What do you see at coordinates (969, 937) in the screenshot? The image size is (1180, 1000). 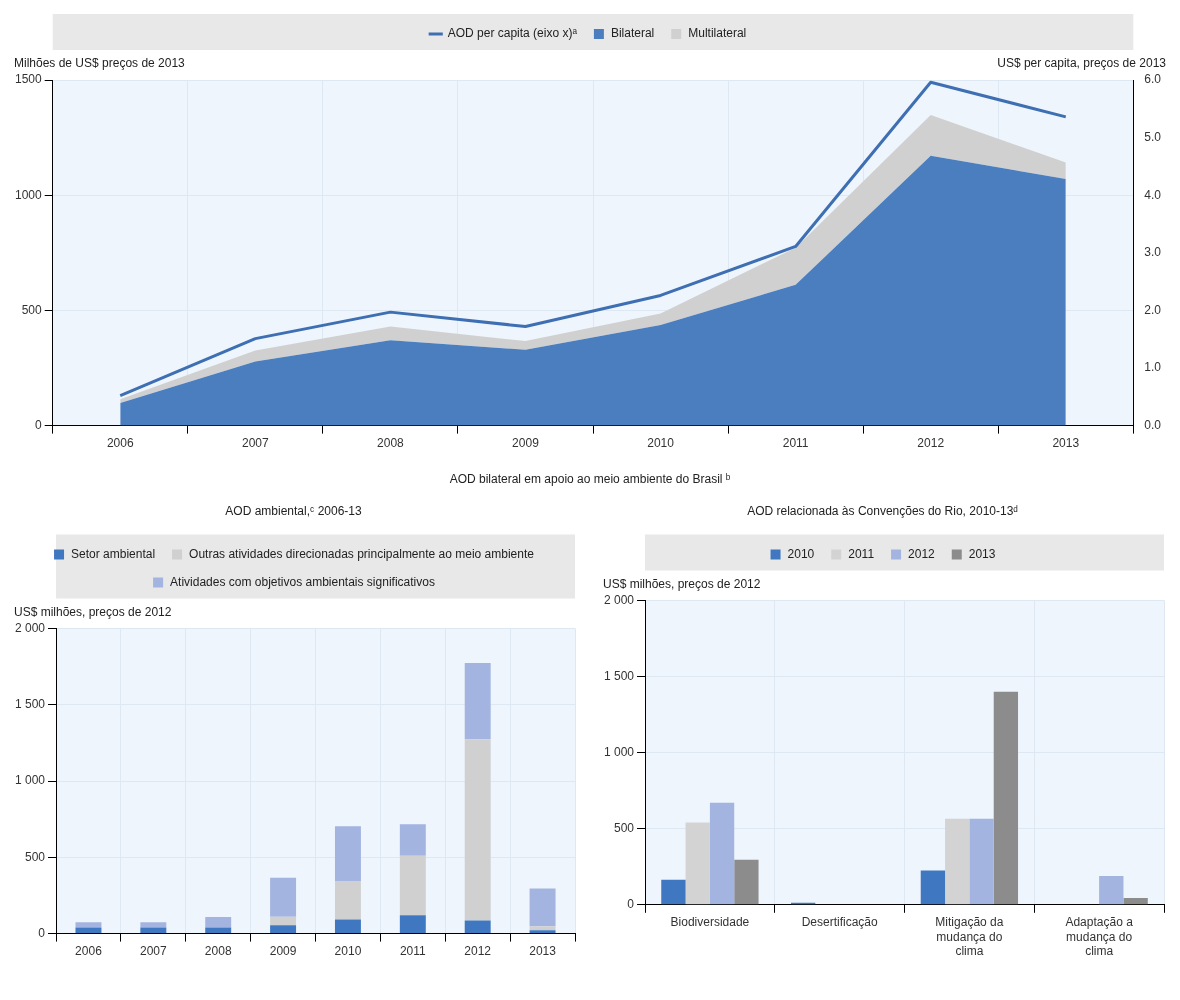 I see `x-tick-label: Mitigação da mudança do clima` at bounding box center [969, 937].